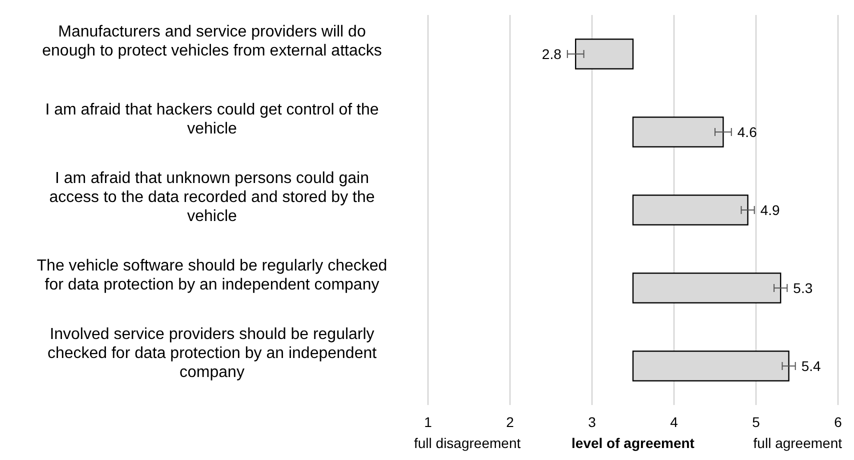 Image resolution: width=854 pixels, height=460 pixels. What do you see at coordinates (510, 422) in the screenshot?
I see `x-tick-label: 2` at bounding box center [510, 422].